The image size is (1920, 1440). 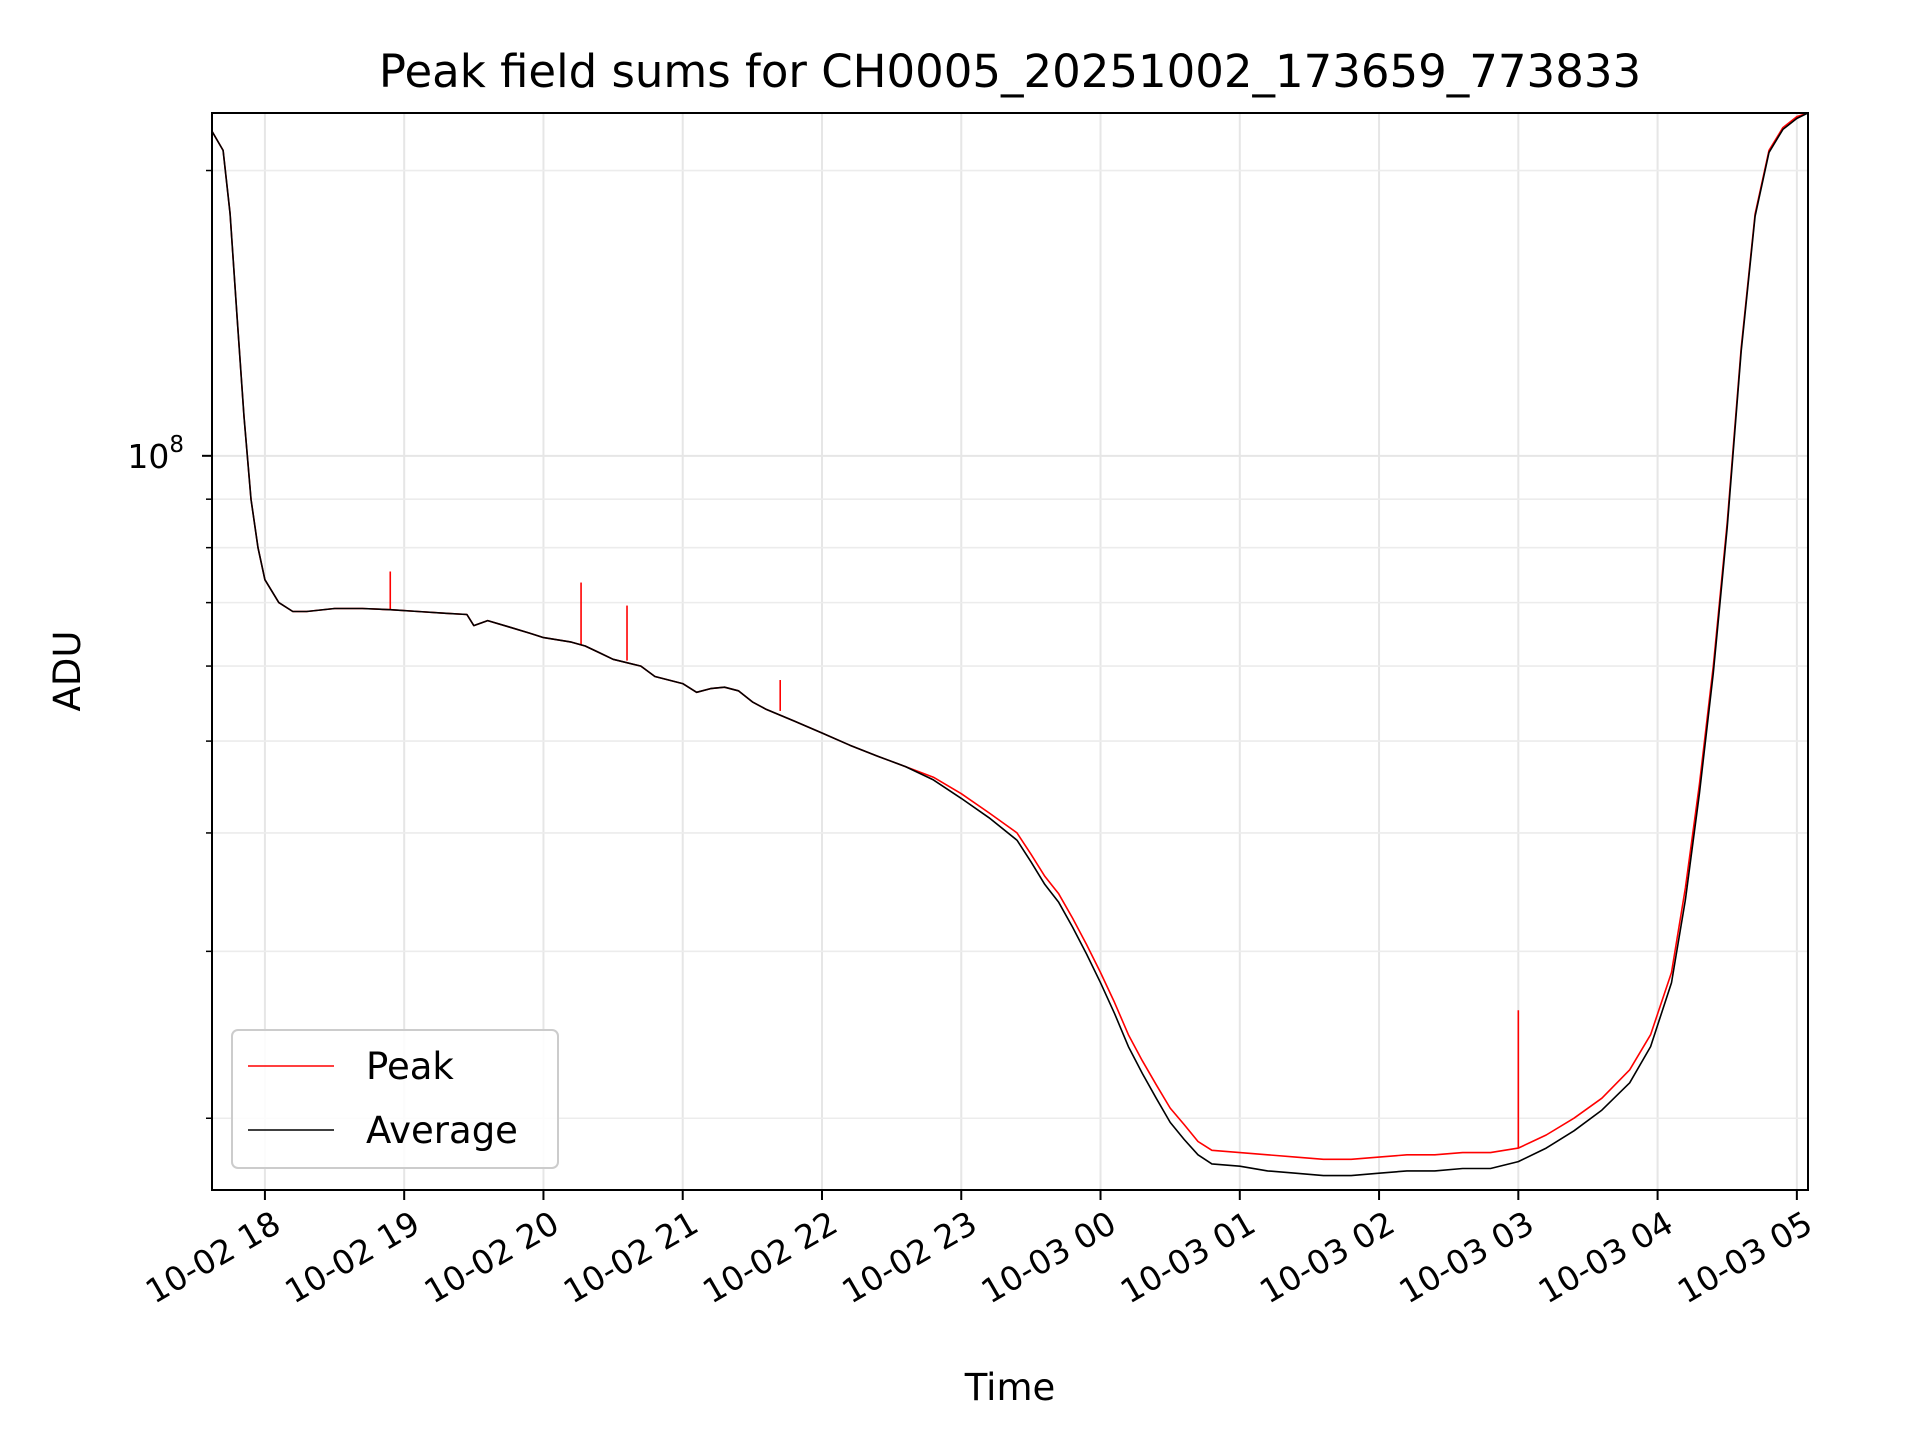 I want to click on x-axis-label: Time, so click(x=1010, y=1387).